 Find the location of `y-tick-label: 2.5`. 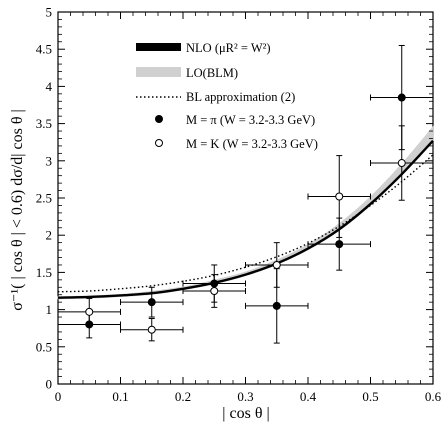

y-tick-label: 2.5 is located at coordinates (44, 198).